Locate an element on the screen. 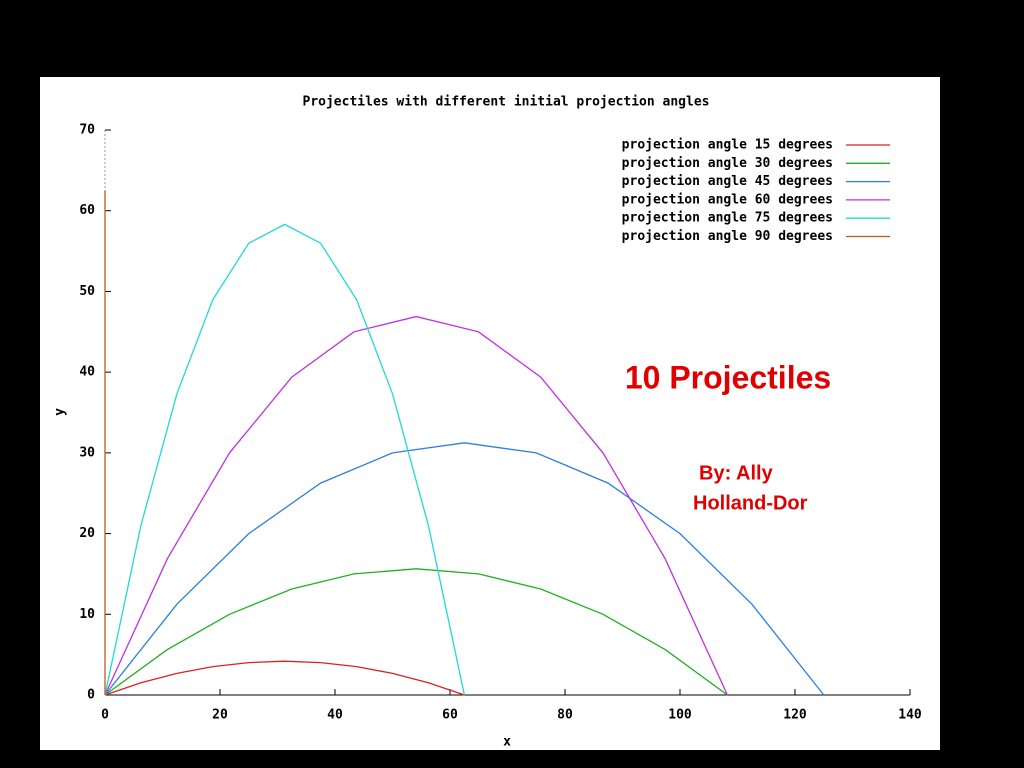 This screenshot has height=768, width=1024. y-tick-label: 60 is located at coordinates (87, 210).